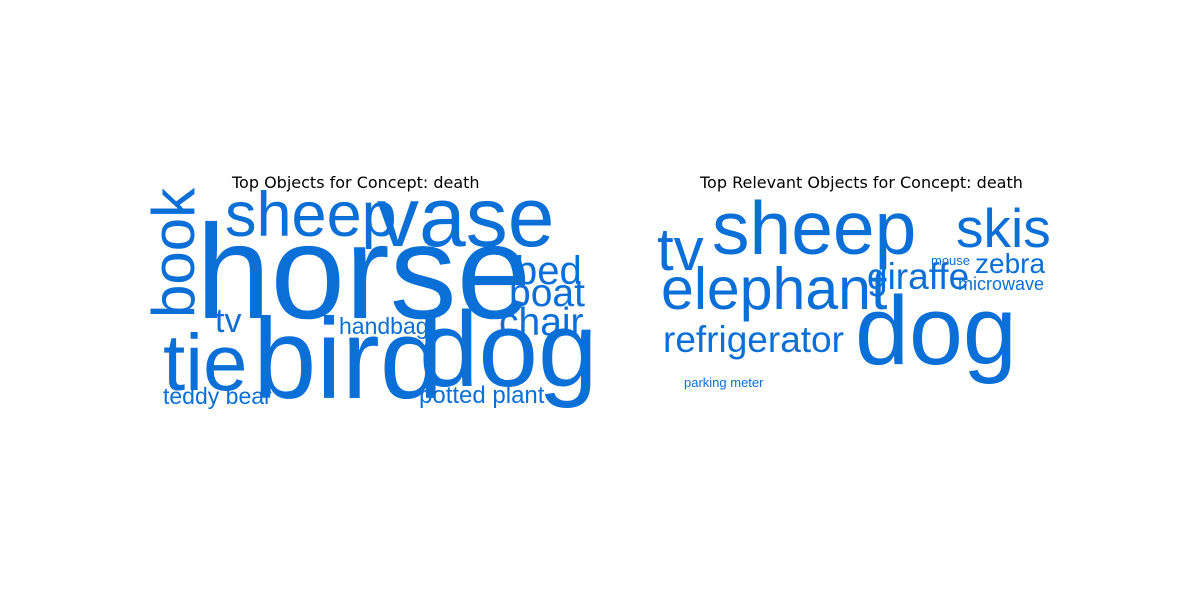  I want to click on word-refrigerator: refrigerator, so click(753, 339).